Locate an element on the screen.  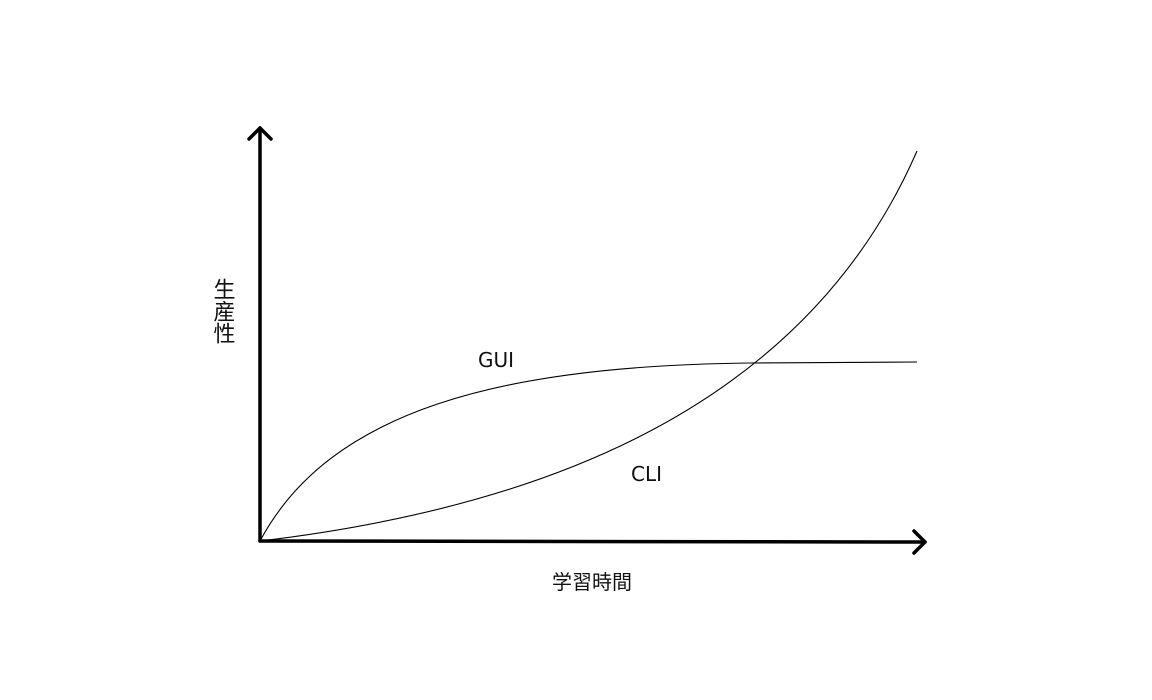
x-axis is located at coordinates (592, 541).